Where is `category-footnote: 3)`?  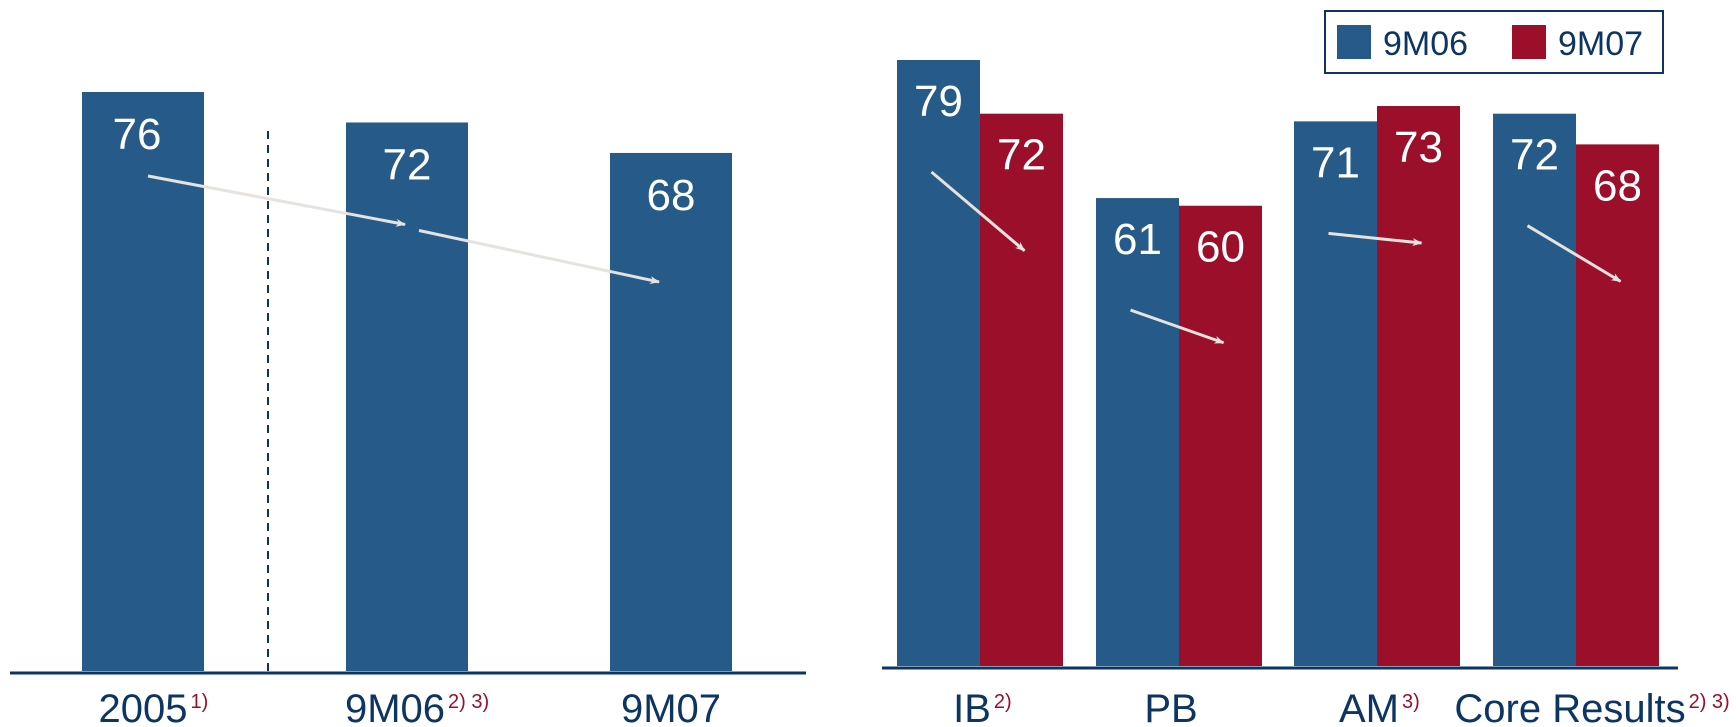
category-footnote: 3) is located at coordinates (1411, 702).